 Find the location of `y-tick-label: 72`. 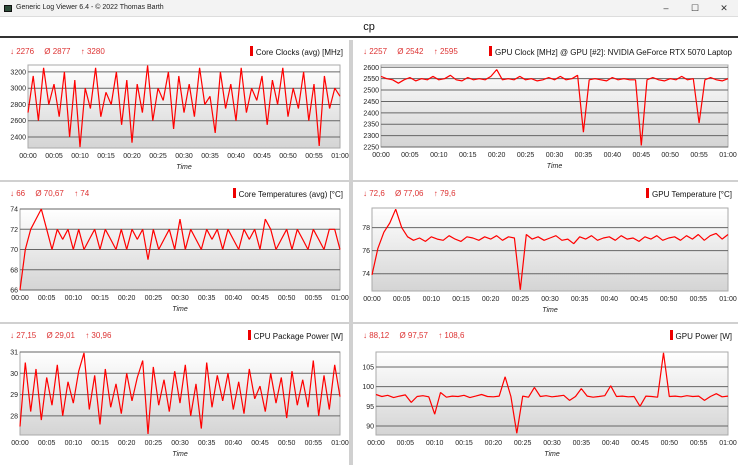

y-tick-label: 72 is located at coordinates (14, 230).